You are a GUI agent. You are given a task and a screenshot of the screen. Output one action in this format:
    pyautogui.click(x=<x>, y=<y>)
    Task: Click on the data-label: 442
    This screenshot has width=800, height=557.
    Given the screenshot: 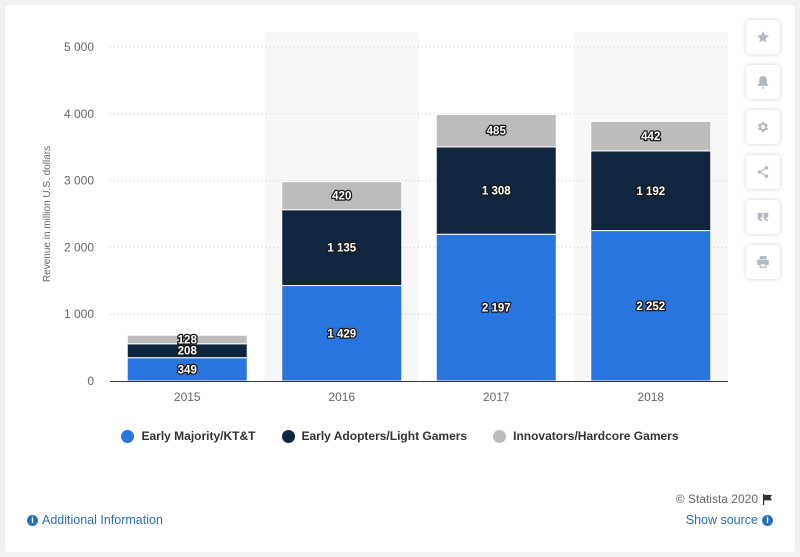 What is the action you would take?
    pyautogui.click(x=650, y=137)
    